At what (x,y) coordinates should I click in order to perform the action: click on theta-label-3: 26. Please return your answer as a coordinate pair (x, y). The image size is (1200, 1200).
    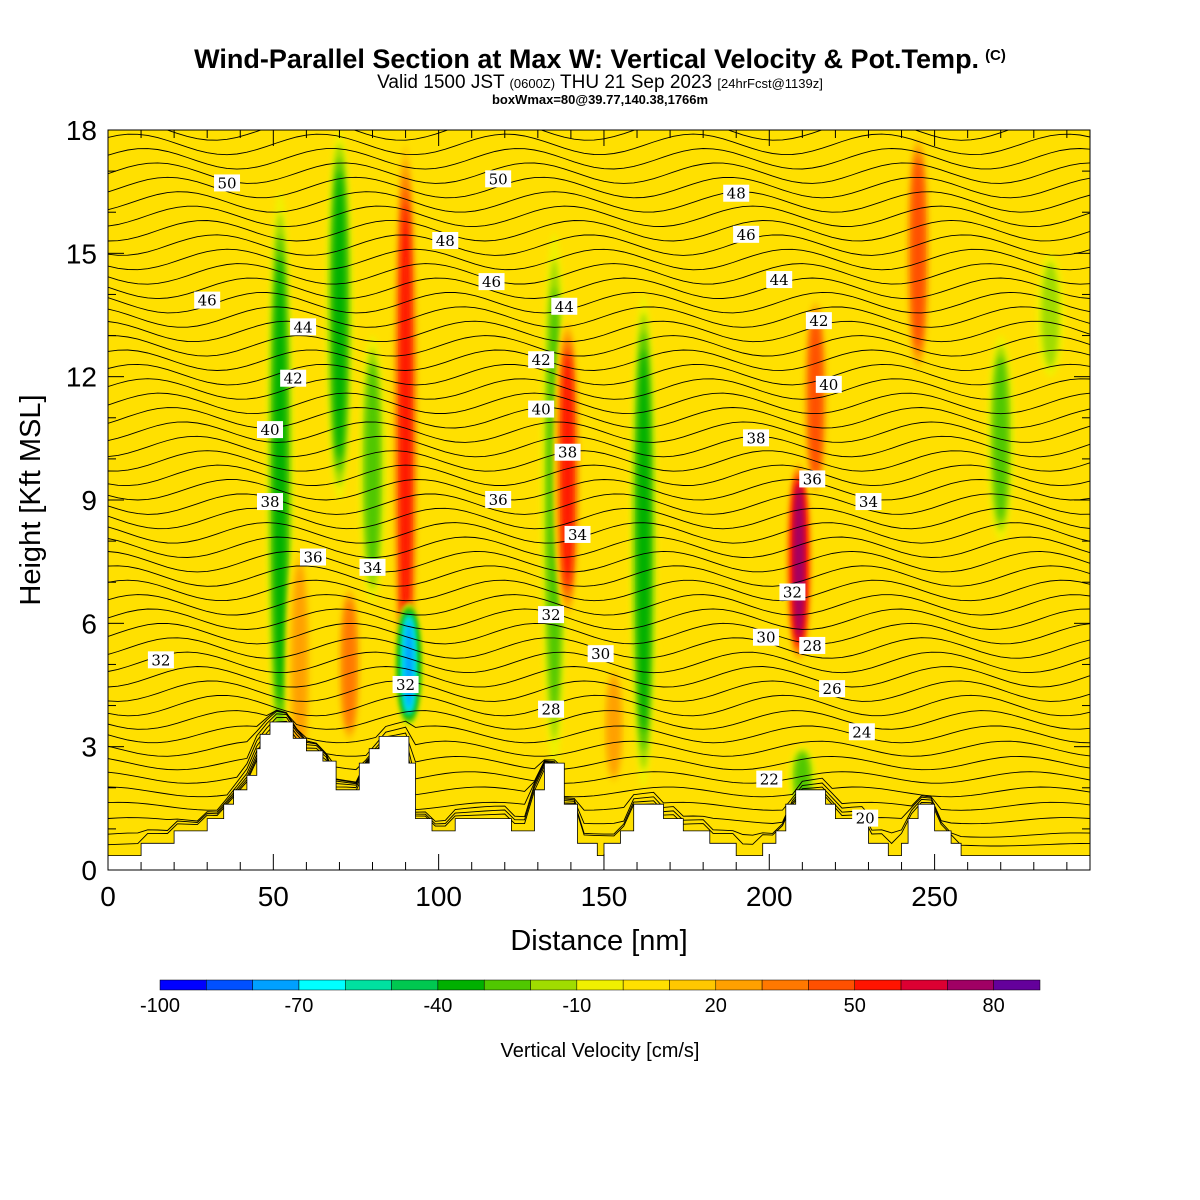
    Looking at the image, I should click on (832, 689).